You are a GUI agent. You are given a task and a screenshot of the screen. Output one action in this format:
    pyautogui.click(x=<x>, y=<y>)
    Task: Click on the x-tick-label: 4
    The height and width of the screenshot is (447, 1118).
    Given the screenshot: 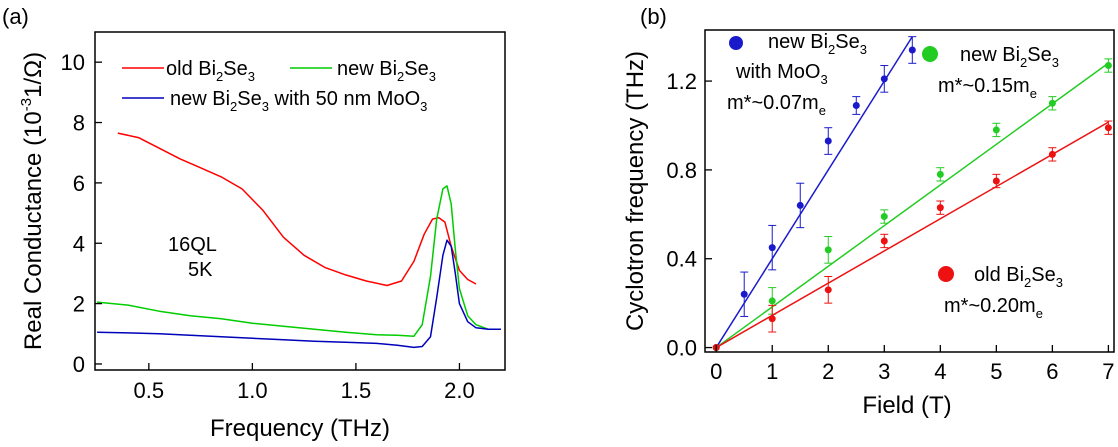 What is the action you would take?
    pyautogui.click(x=940, y=371)
    